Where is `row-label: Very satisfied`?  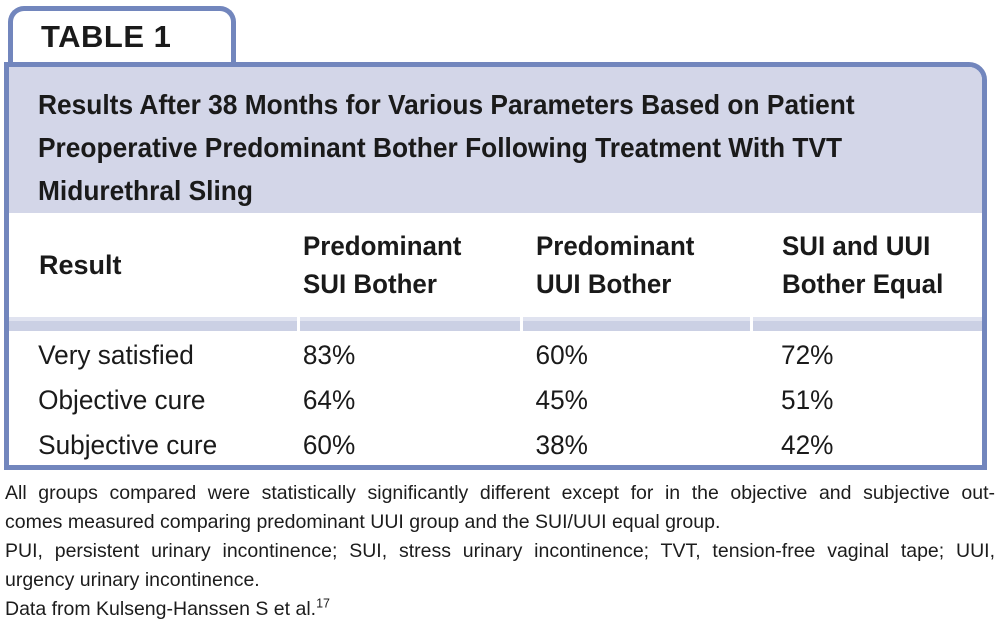 row-label: Very satisfied is located at coordinates (116, 355).